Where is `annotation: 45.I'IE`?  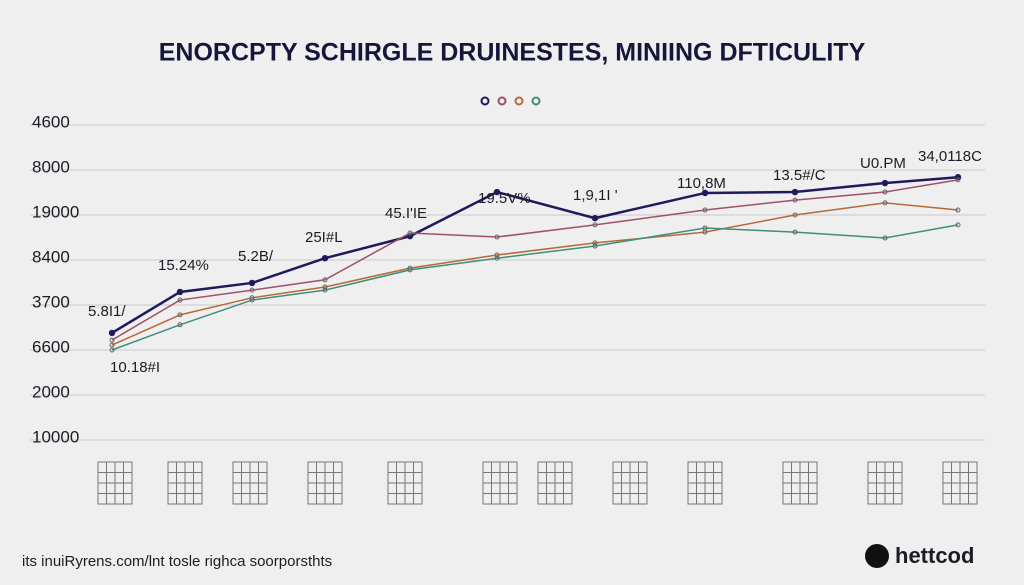
annotation: 45.I'IE is located at coordinates (406, 213).